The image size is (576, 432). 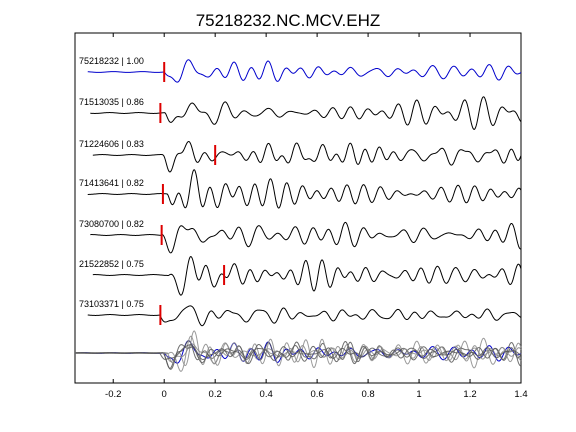 What do you see at coordinates (111, 264) in the screenshot?
I see `trace-label-5: 21522852 | 0.75` at bounding box center [111, 264].